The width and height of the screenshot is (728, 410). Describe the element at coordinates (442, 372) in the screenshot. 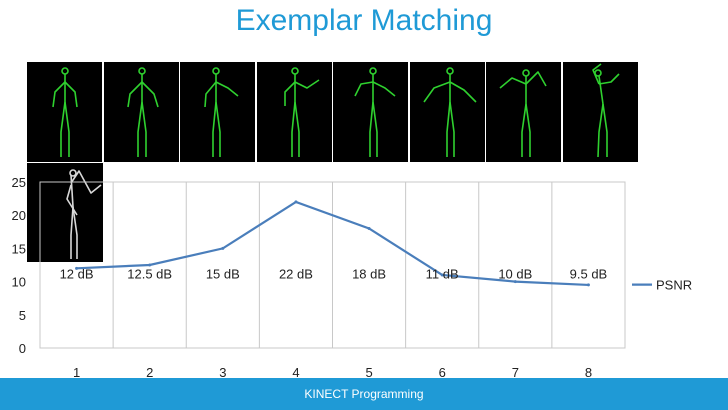

I see `x-tick-label: 6` at that location.